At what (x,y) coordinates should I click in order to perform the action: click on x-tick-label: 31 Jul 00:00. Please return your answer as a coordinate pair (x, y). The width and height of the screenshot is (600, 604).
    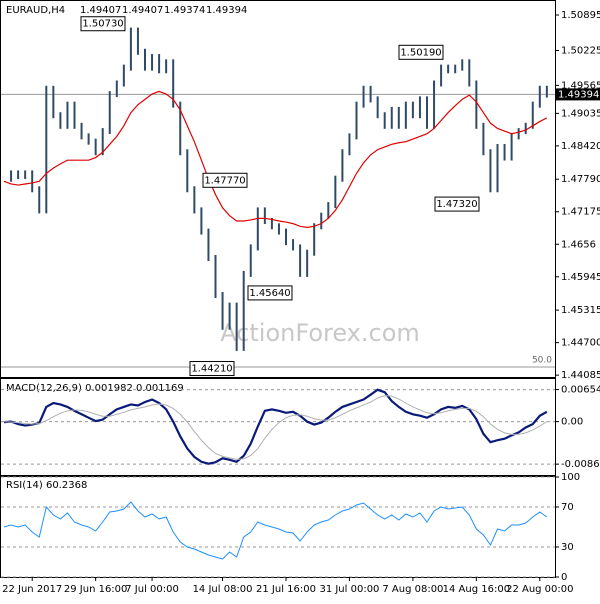
    Looking at the image, I should click on (349, 589).